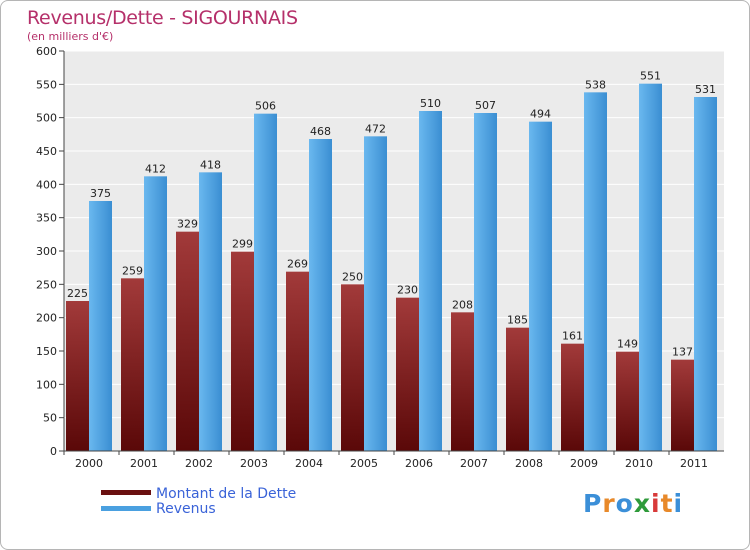  Describe the element at coordinates (407, 290) in the screenshot. I see `data-label-dette: 230` at that location.